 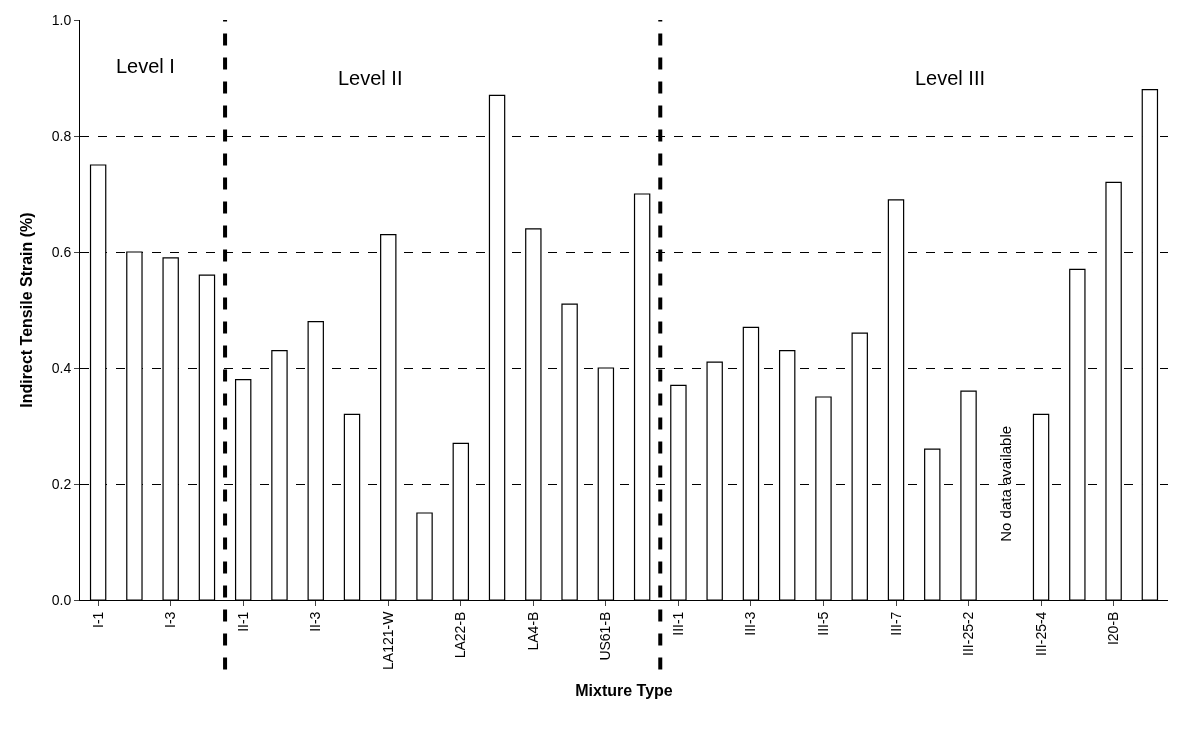 What do you see at coordinates (677, 623) in the screenshot?
I see `x-tick-label: III-1` at bounding box center [677, 623].